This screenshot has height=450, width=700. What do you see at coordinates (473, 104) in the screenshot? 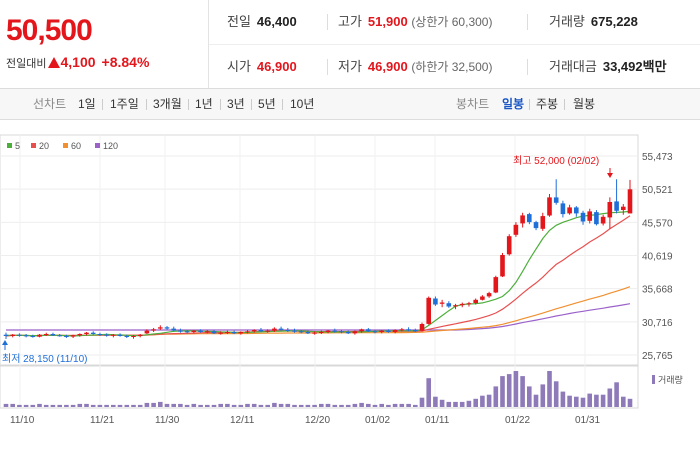
I see `tab-candle-chart: 봉차트` at bounding box center [473, 104].